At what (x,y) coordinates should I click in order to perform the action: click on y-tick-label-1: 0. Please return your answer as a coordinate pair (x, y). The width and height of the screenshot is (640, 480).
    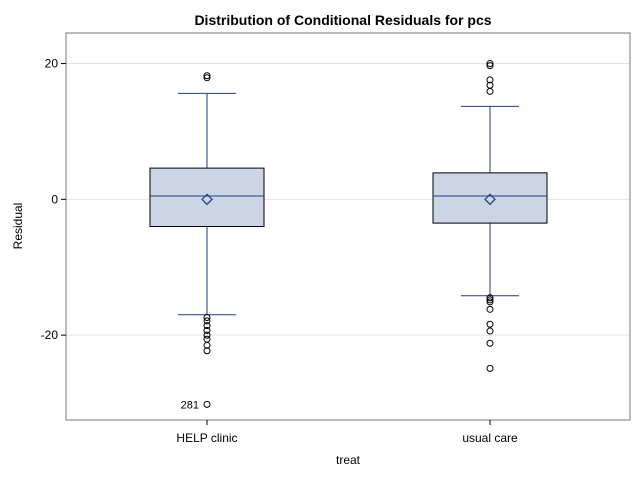
    Looking at the image, I should click on (54, 199).